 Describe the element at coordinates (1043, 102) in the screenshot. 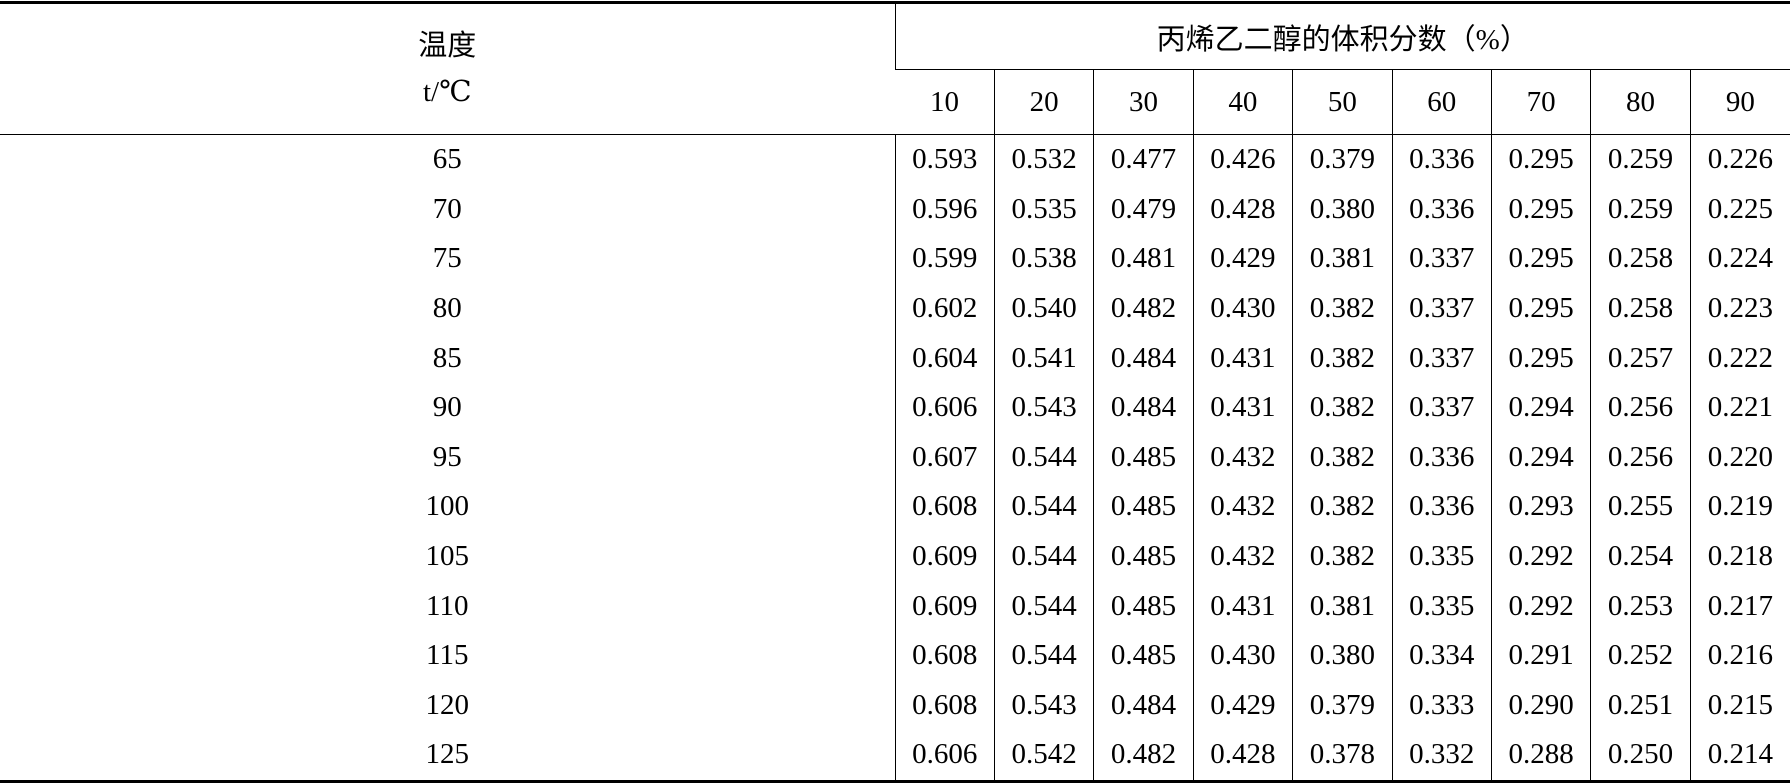

I see `column-header: 20` at that location.